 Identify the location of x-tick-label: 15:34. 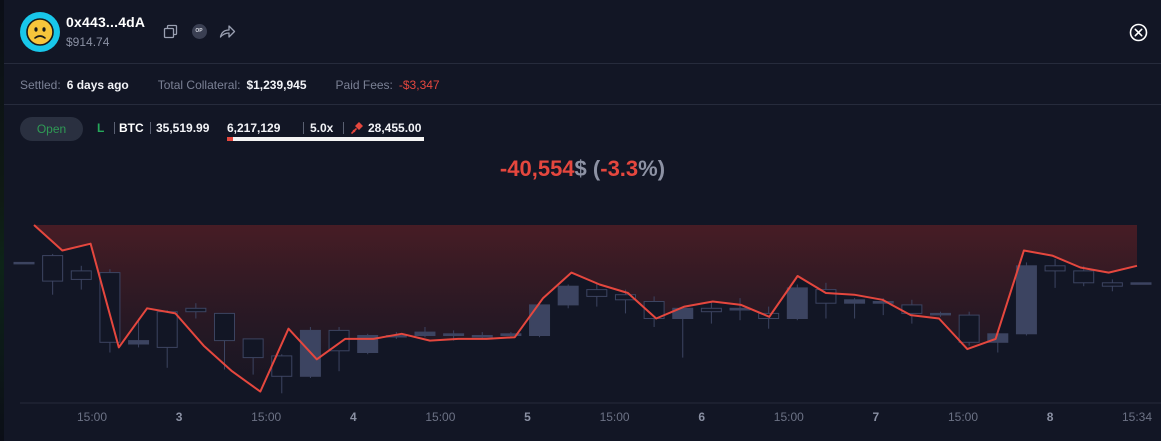
(1137, 417).